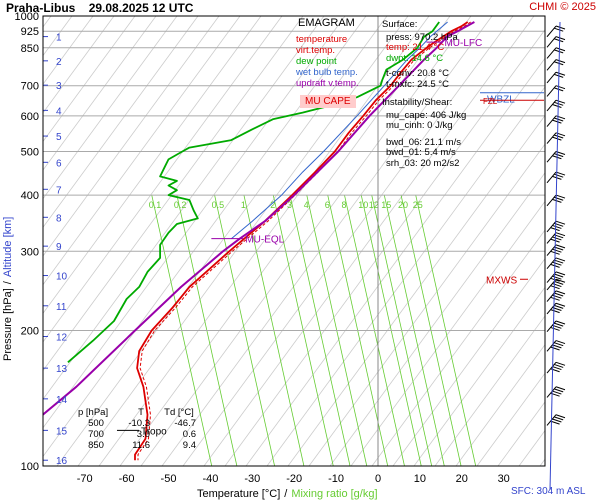 The image size is (600, 500). What do you see at coordinates (62, 337) in the screenshot?
I see `altitude-tick-label: 12` at bounding box center [62, 337].